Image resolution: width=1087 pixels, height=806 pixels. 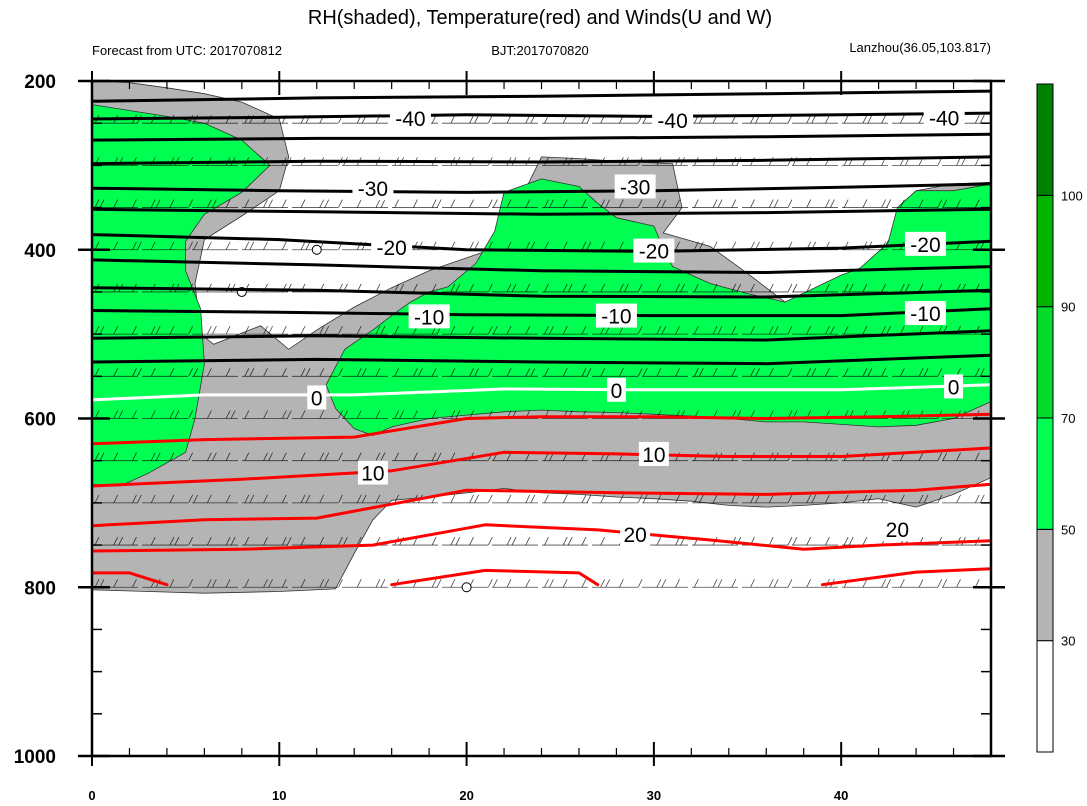 What do you see at coordinates (35, 757) in the screenshot?
I see `y-tick-label: 1000` at bounding box center [35, 757].